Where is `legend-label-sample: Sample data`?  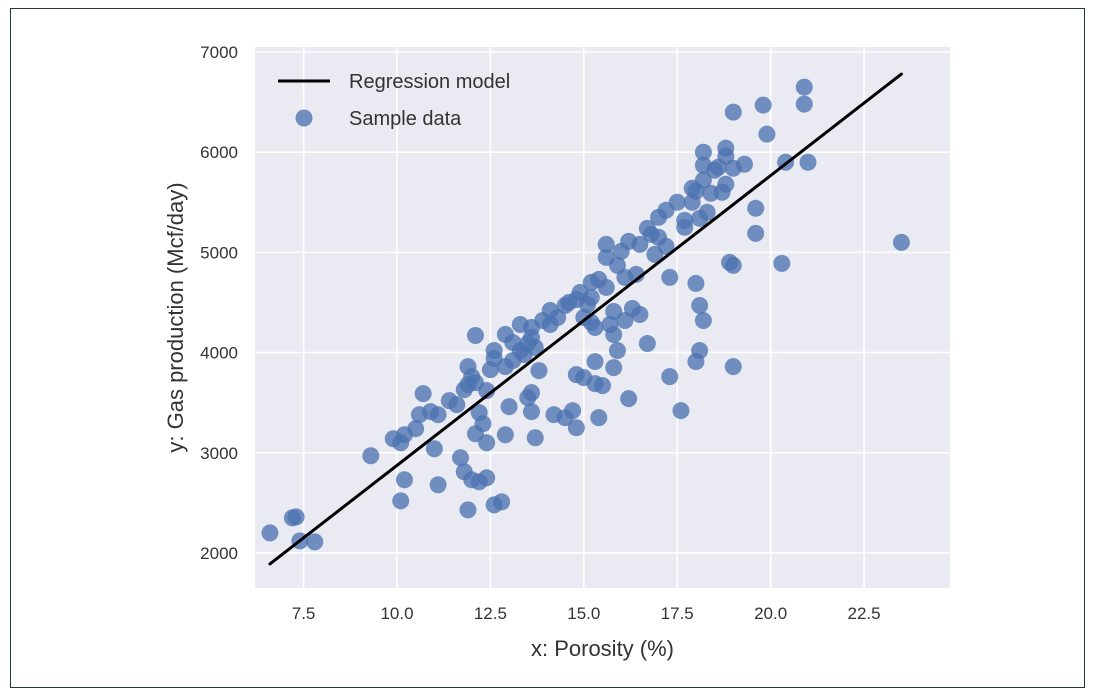 legend-label-sample: Sample data is located at coordinates (405, 119).